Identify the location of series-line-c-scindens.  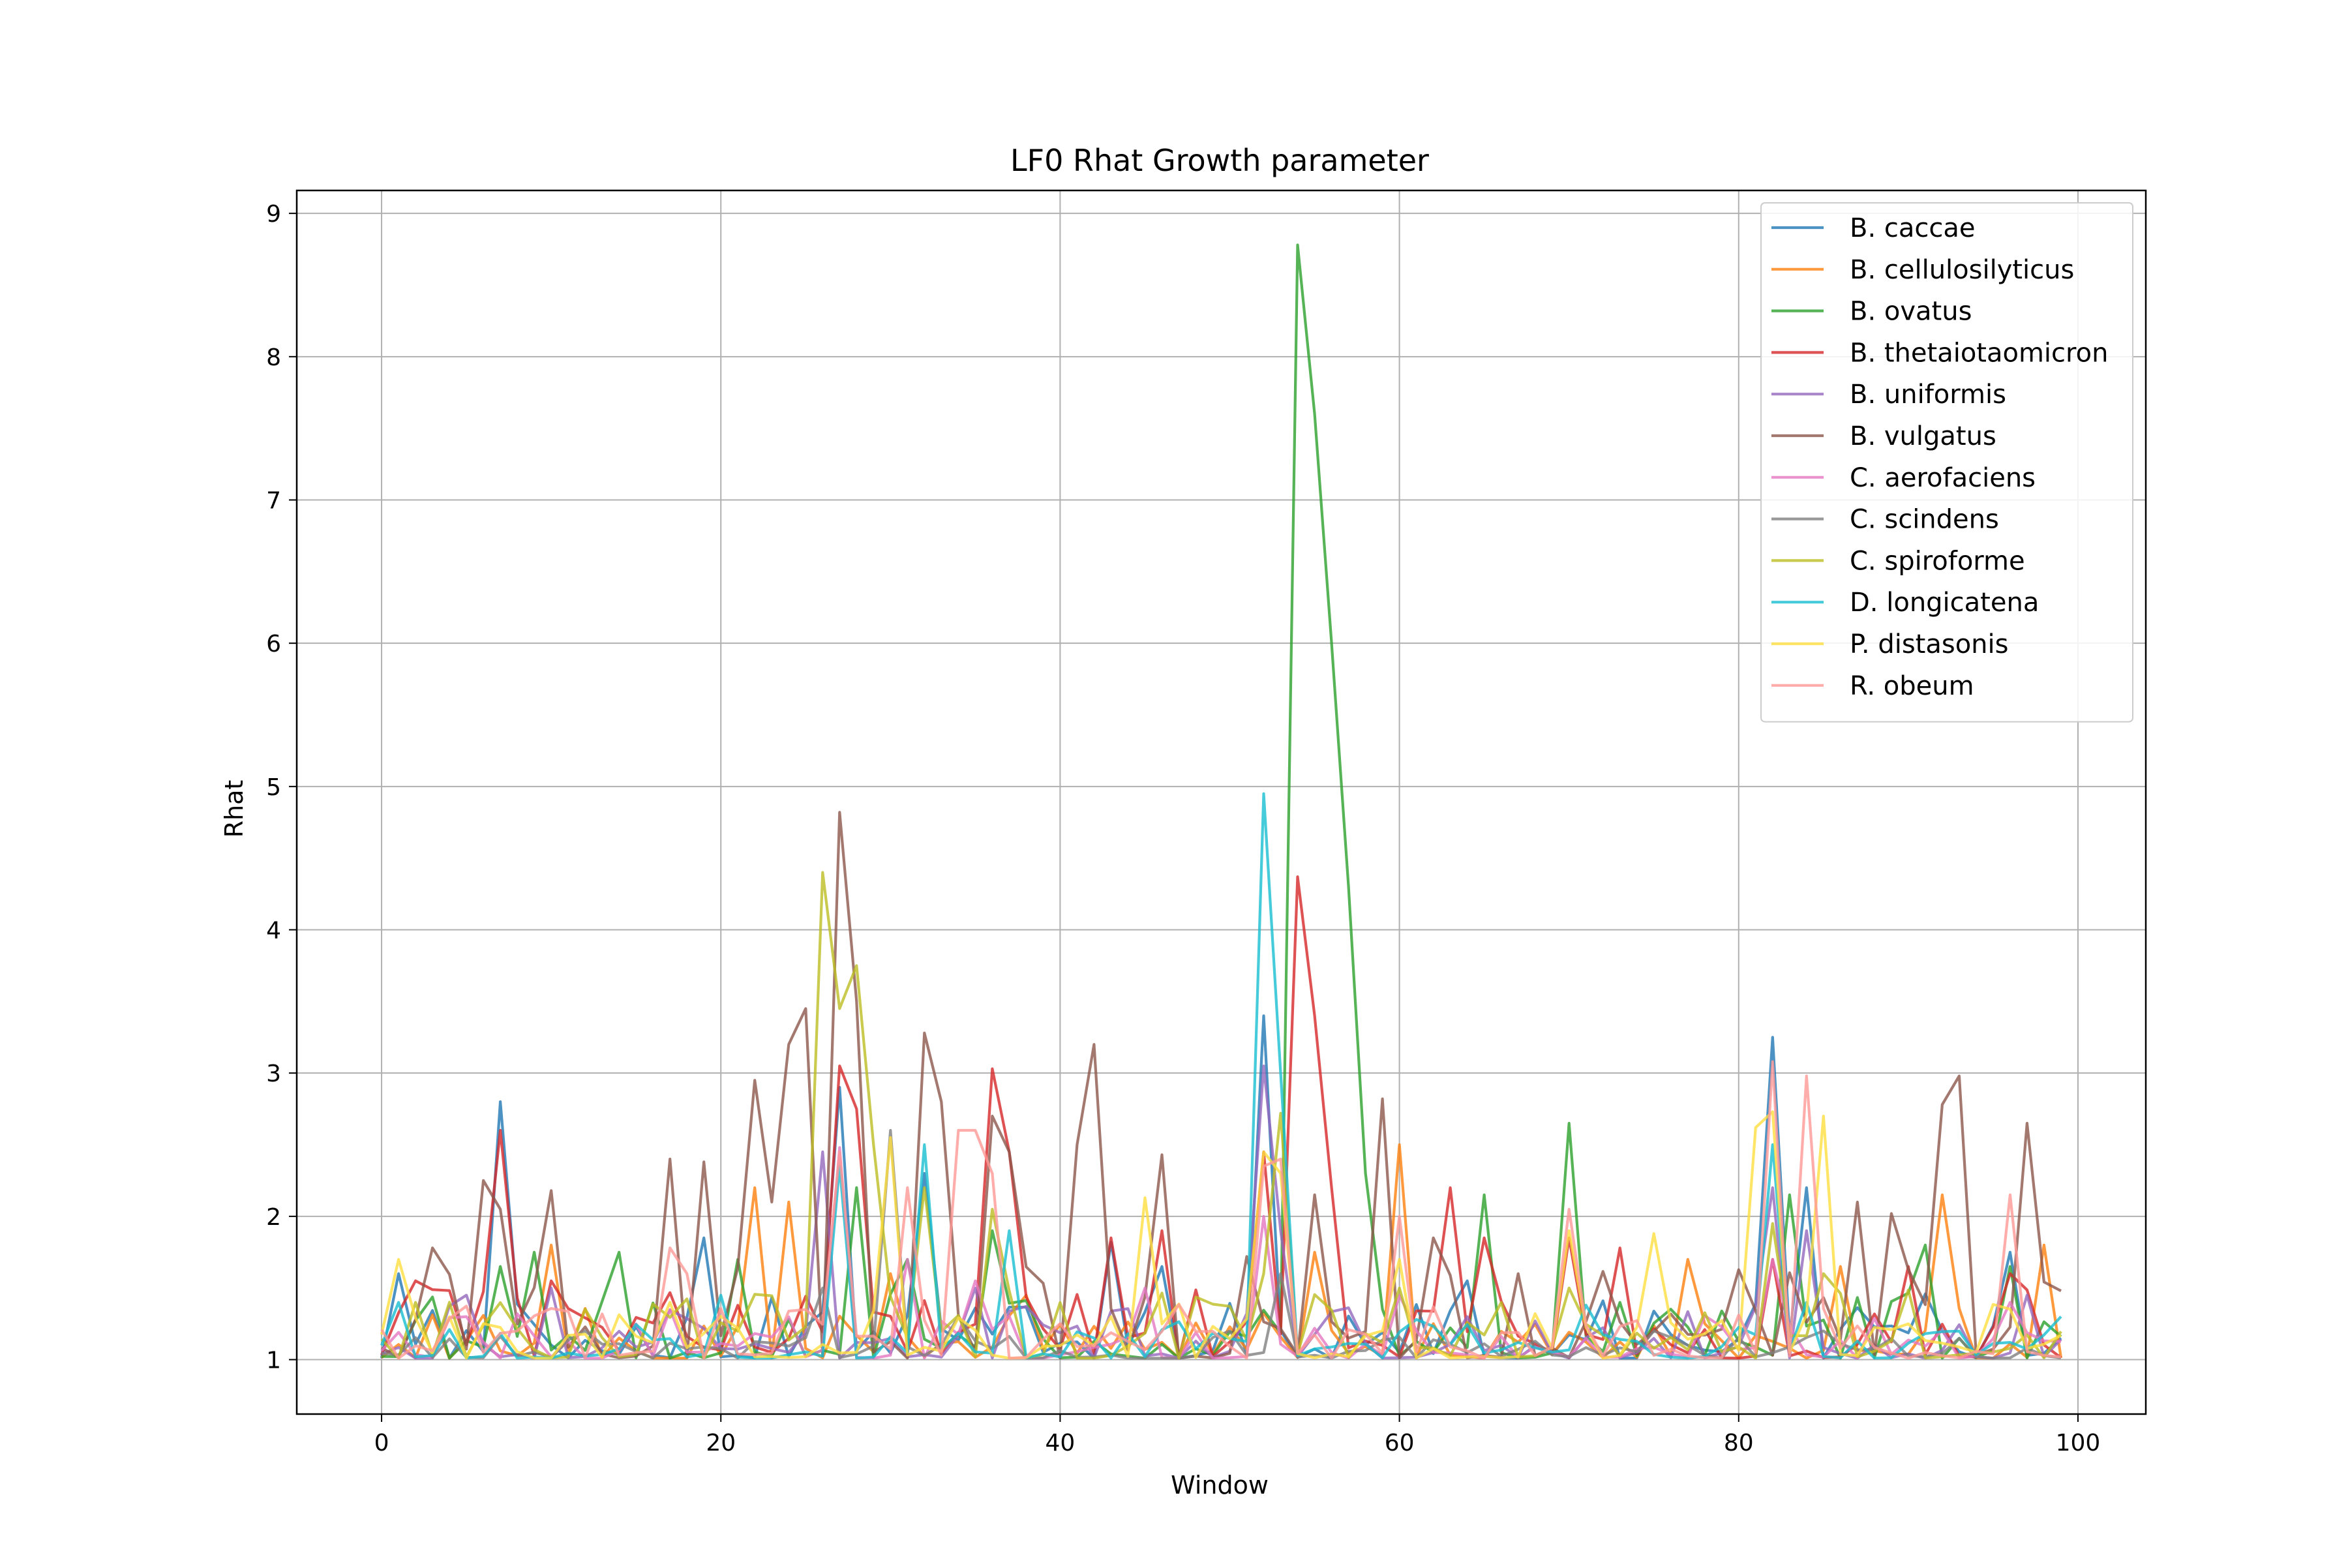
(1222, 1244).